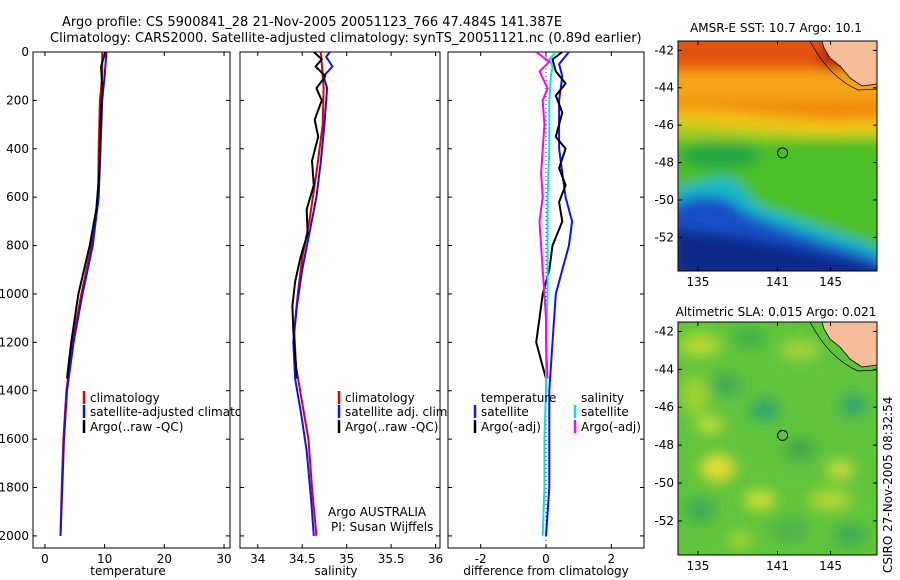 The image size is (900, 580). Describe the element at coordinates (302, 559) in the screenshot. I see `x-tick-label: 34.5` at that location.